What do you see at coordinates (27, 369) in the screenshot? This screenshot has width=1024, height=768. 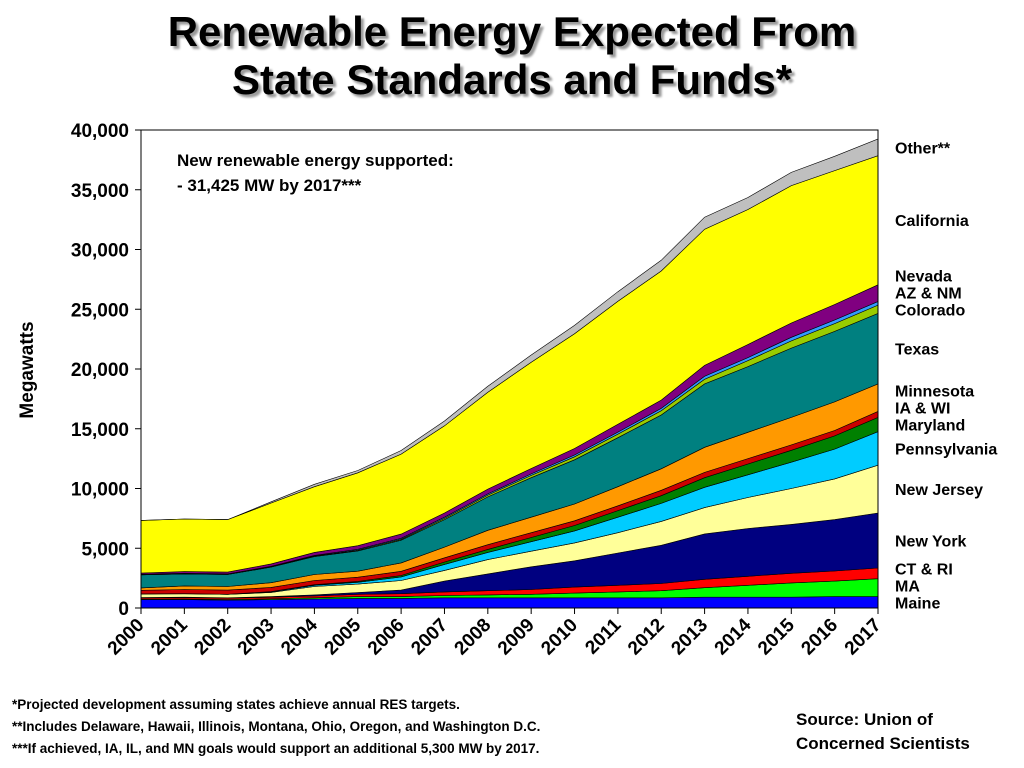 I see `y-axis-label: Megawatts` at bounding box center [27, 369].